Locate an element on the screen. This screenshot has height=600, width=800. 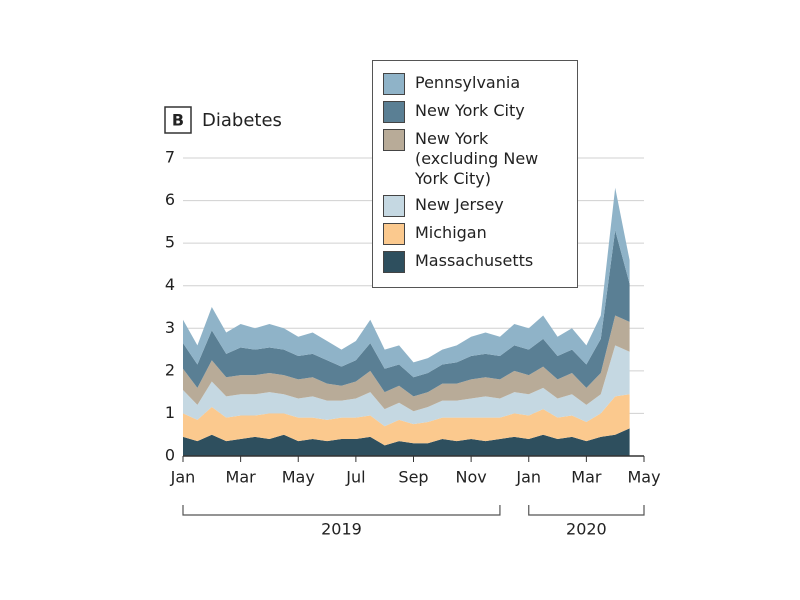
y-tick-label: 6 is located at coordinates (170, 199).